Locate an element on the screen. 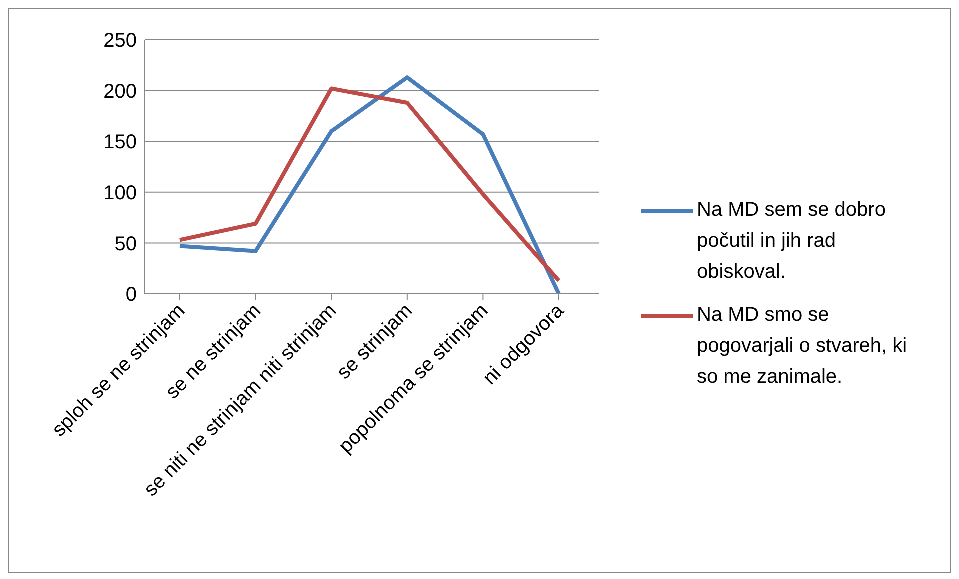 Image resolution: width=959 pixels, height=579 pixels. y-tick-label: 150 is located at coordinates (120, 143).